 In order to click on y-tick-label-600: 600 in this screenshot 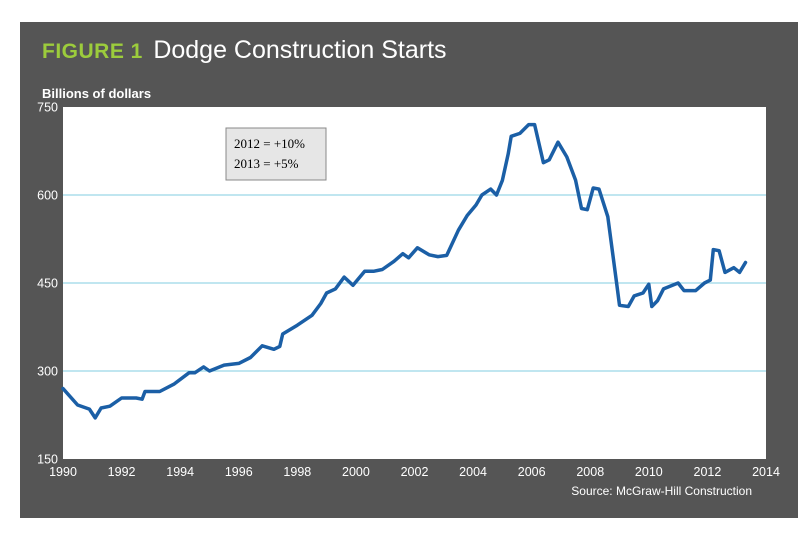, I will do `click(47, 196)`.